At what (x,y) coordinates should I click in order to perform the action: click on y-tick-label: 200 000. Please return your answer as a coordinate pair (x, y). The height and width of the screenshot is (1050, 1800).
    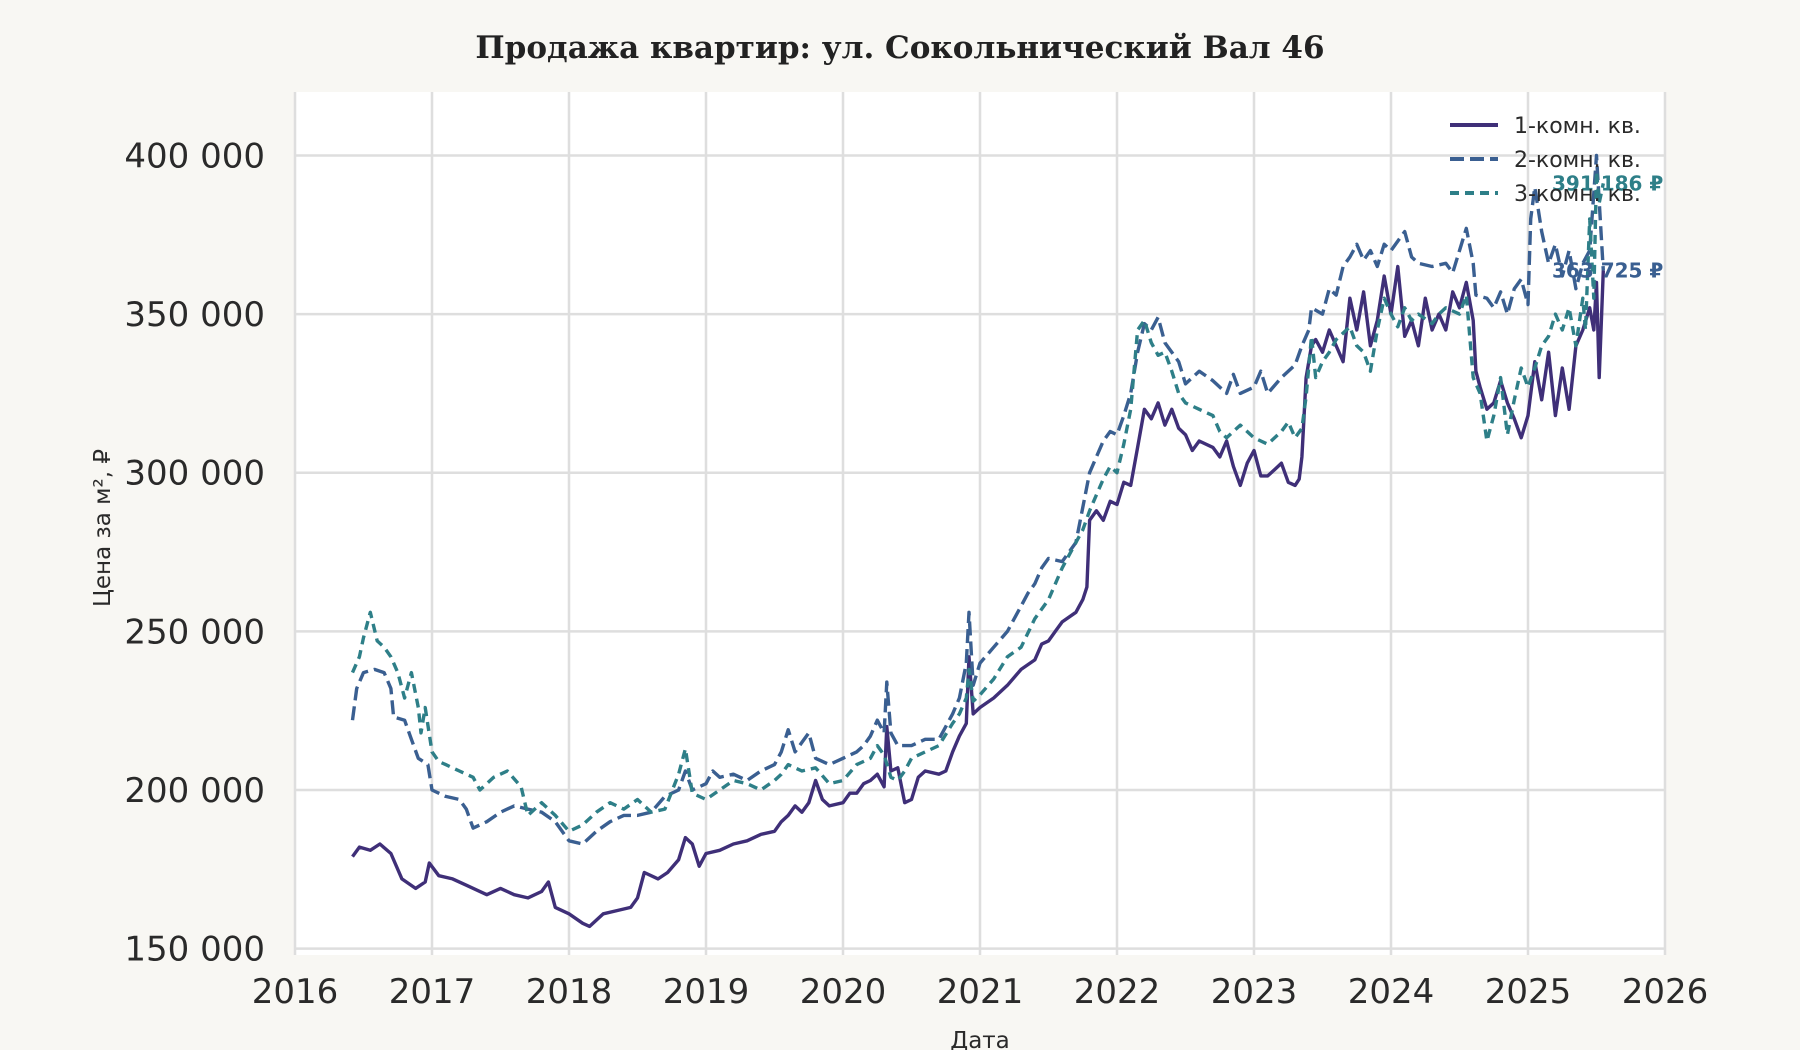
    Looking at the image, I should click on (194, 791).